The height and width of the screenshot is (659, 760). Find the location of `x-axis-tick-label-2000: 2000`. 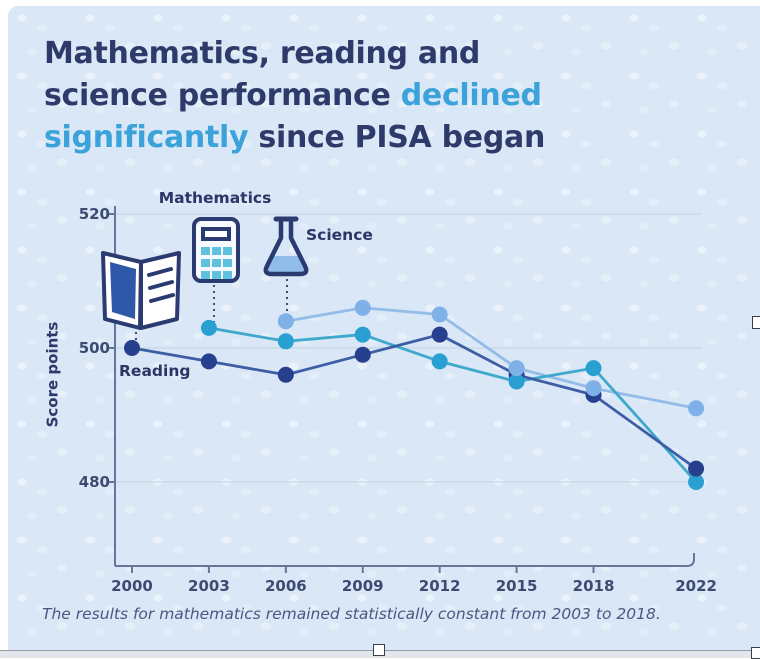

x-axis-tick-label-2000: 2000 is located at coordinates (132, 586).